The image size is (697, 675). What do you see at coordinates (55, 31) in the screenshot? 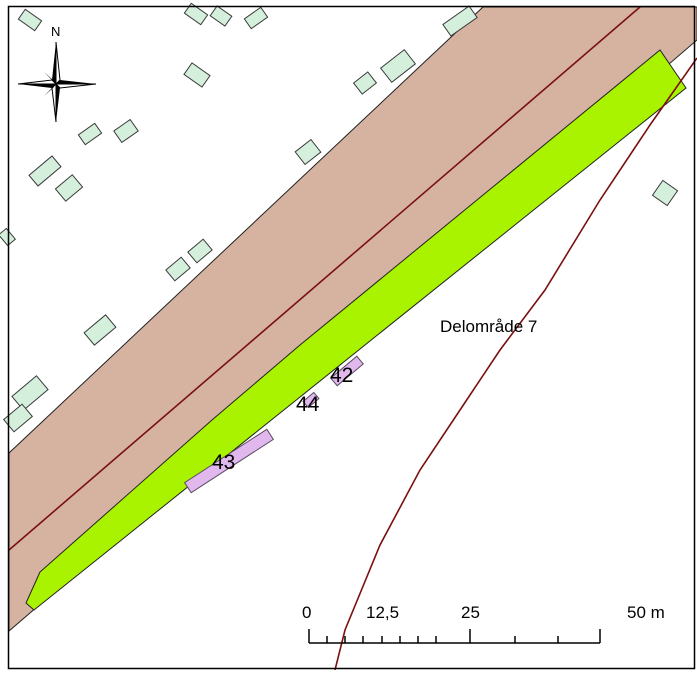
I see `north-label: N` at bounding box center [55, 31].